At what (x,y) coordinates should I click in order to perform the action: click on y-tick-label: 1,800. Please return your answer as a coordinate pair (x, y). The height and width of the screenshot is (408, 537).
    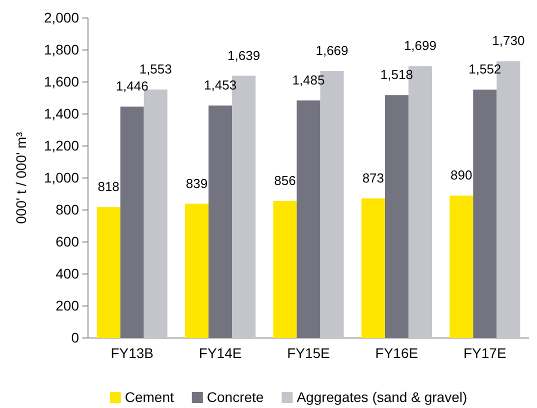
    Looking at the image, I should click on (62, 49).